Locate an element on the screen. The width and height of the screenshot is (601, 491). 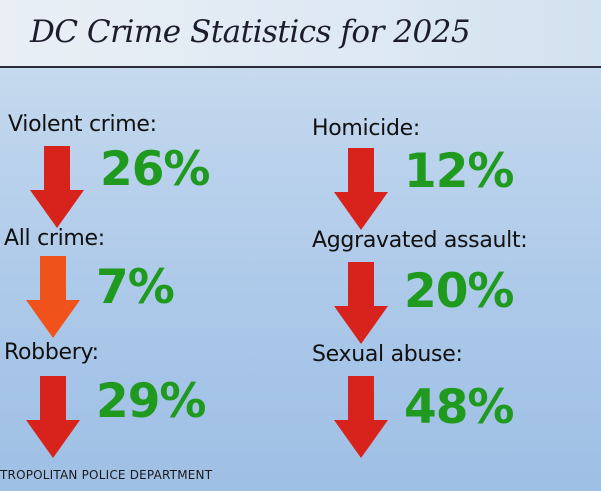
stat-value: 48% is located at coordinates (459, 407).